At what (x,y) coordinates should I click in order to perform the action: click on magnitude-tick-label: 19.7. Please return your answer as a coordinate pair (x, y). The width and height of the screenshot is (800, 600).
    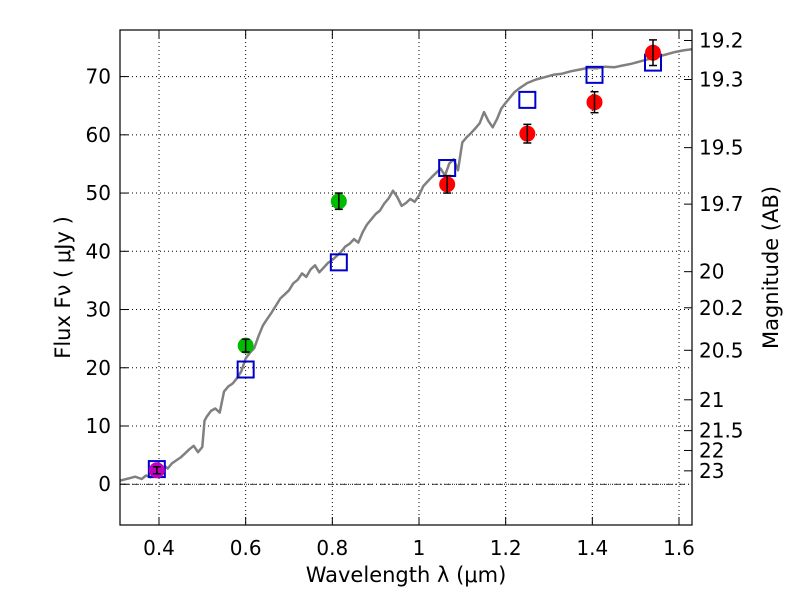
    Looking at the image, I should click on (721, 204).